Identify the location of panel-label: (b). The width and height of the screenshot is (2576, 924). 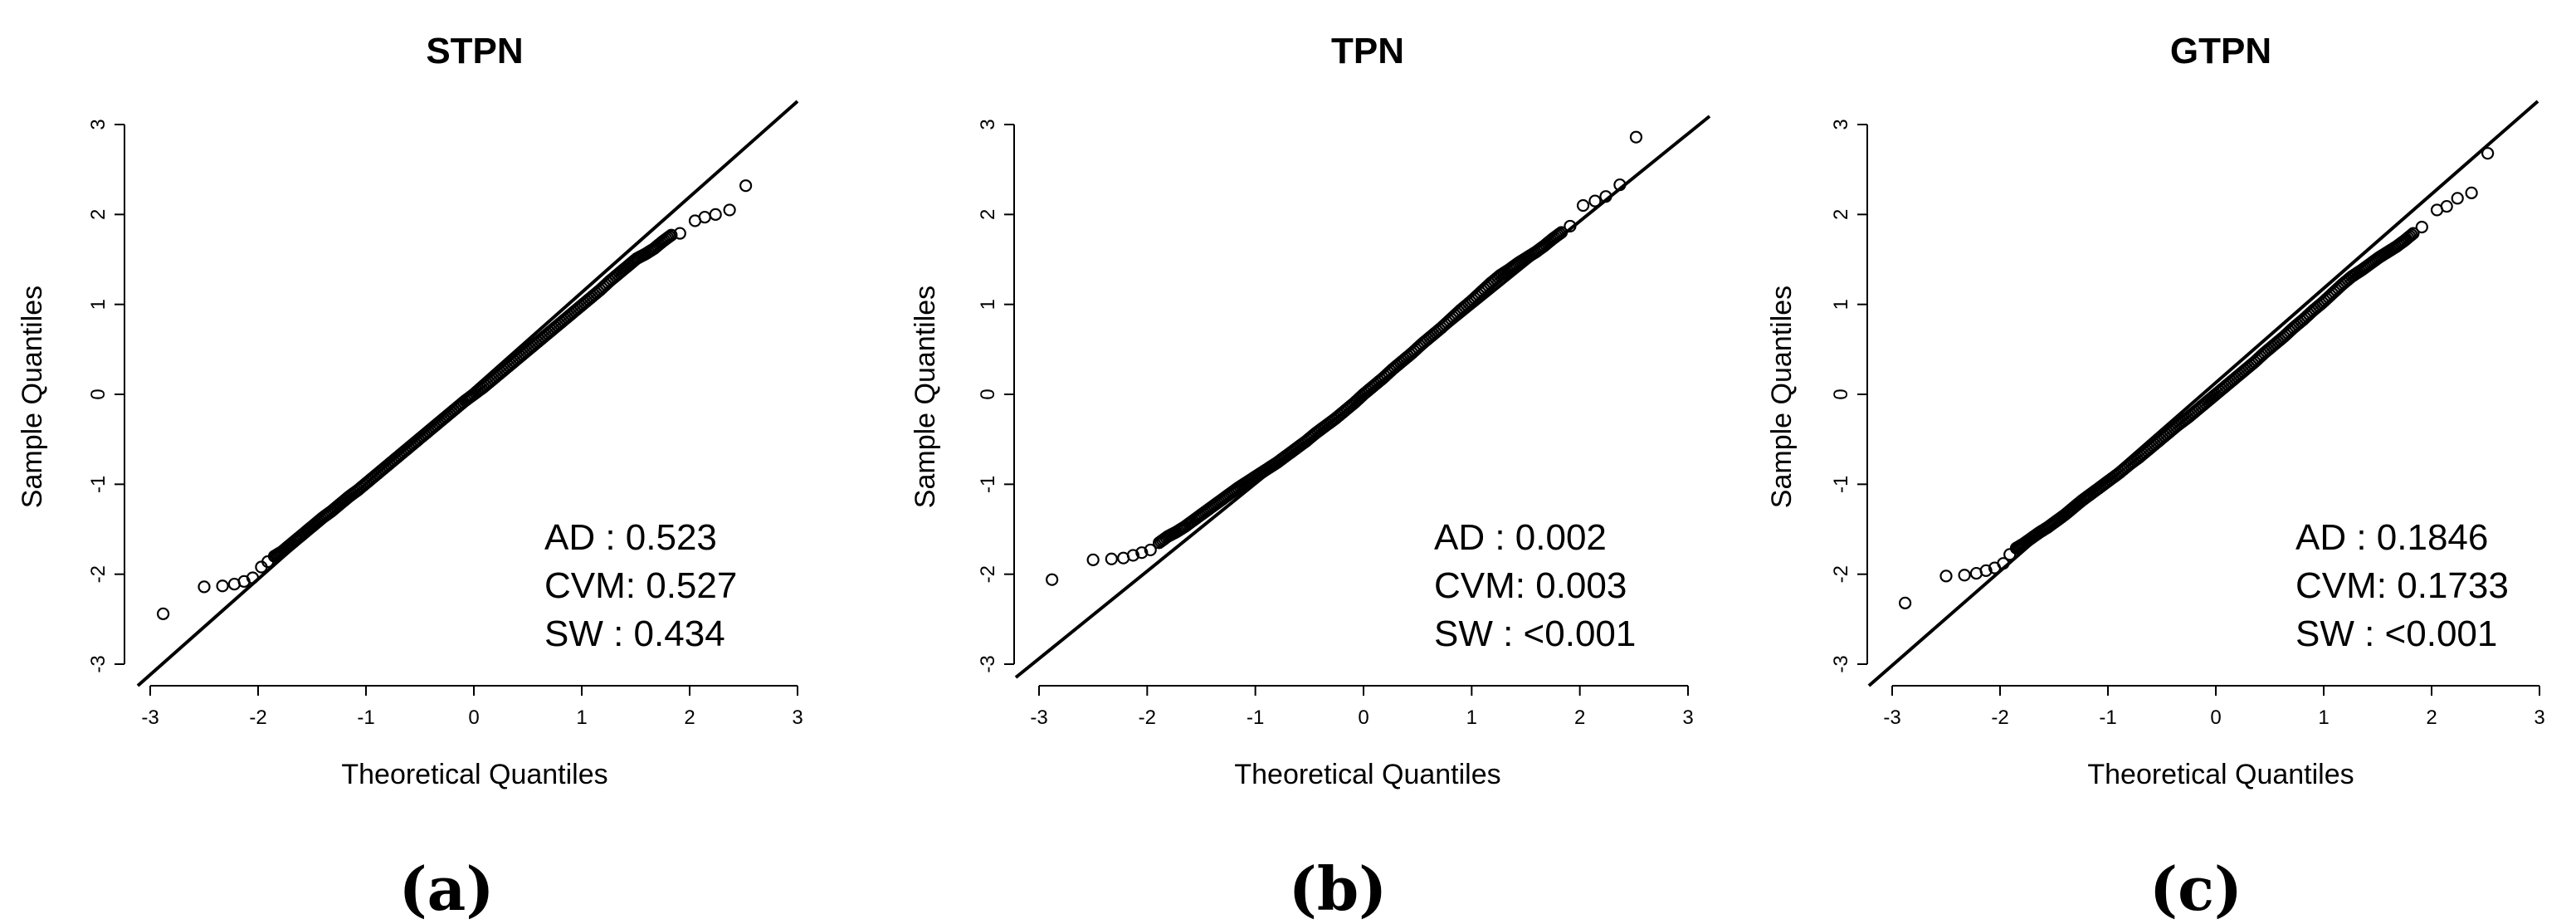
(1338, 889).